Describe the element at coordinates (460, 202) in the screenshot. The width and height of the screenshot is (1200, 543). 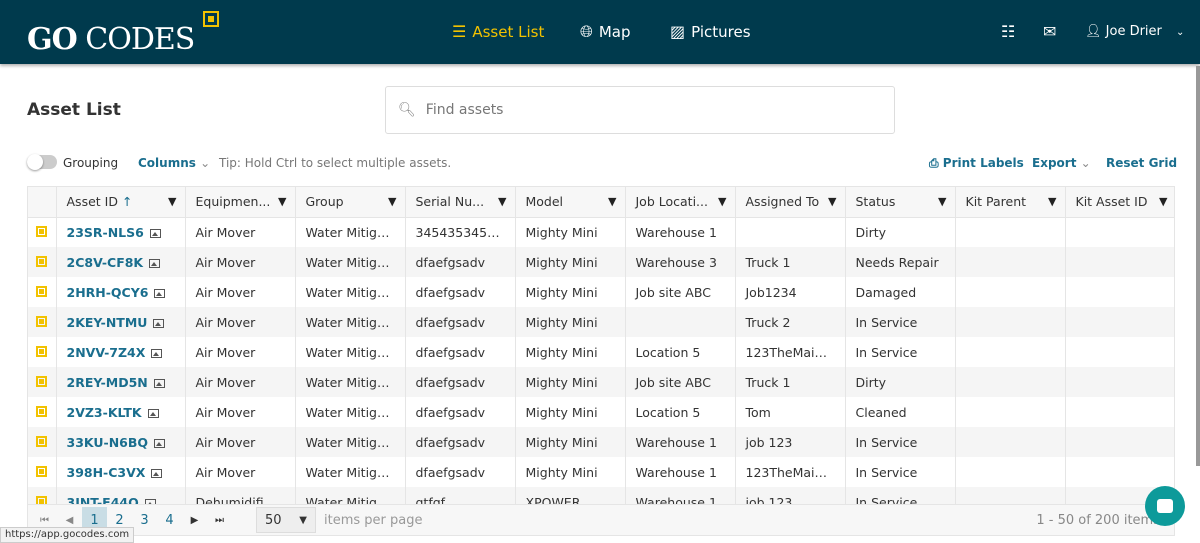
I see `column-header: Serial Nu... ▼` at that location.